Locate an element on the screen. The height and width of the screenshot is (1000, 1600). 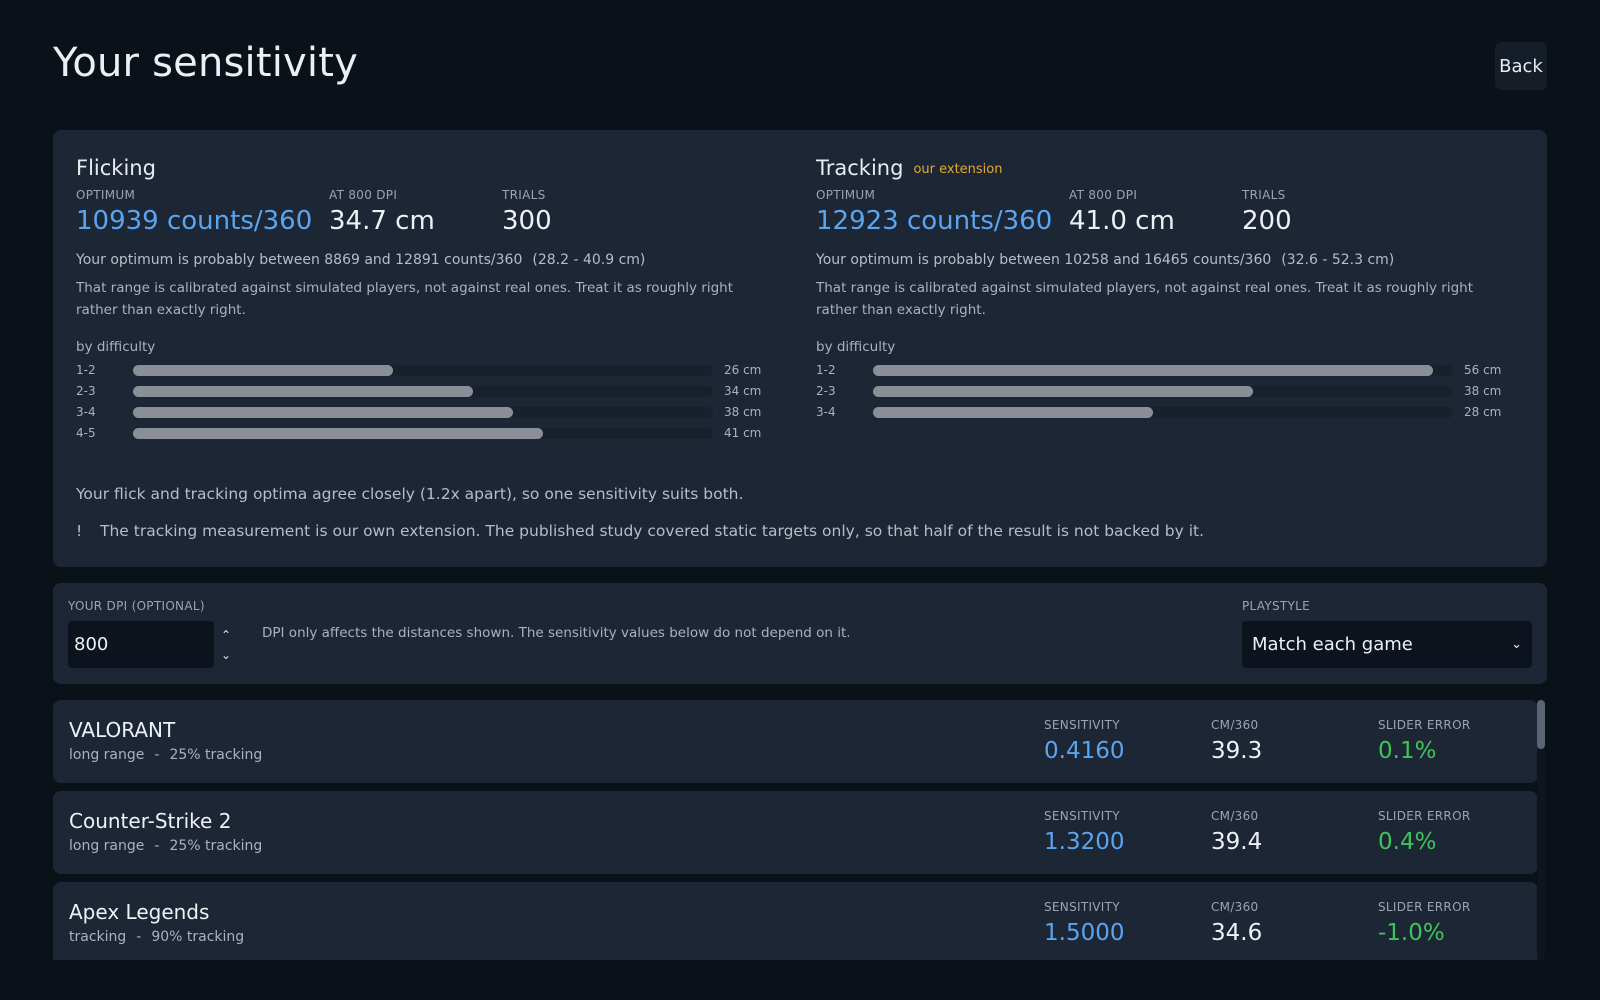
flicking-optimum: OPTIMUM 10939 counts/360 is located at coordinates (194, 212).